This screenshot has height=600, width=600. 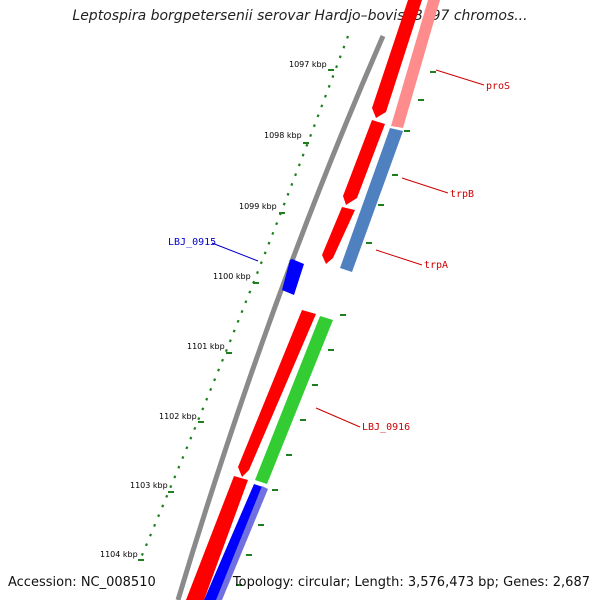 What do you see at coordinates (436, 265) in the screenshot?
I see `gene-label-trpa: trpA` at bounding box center [436, 265].